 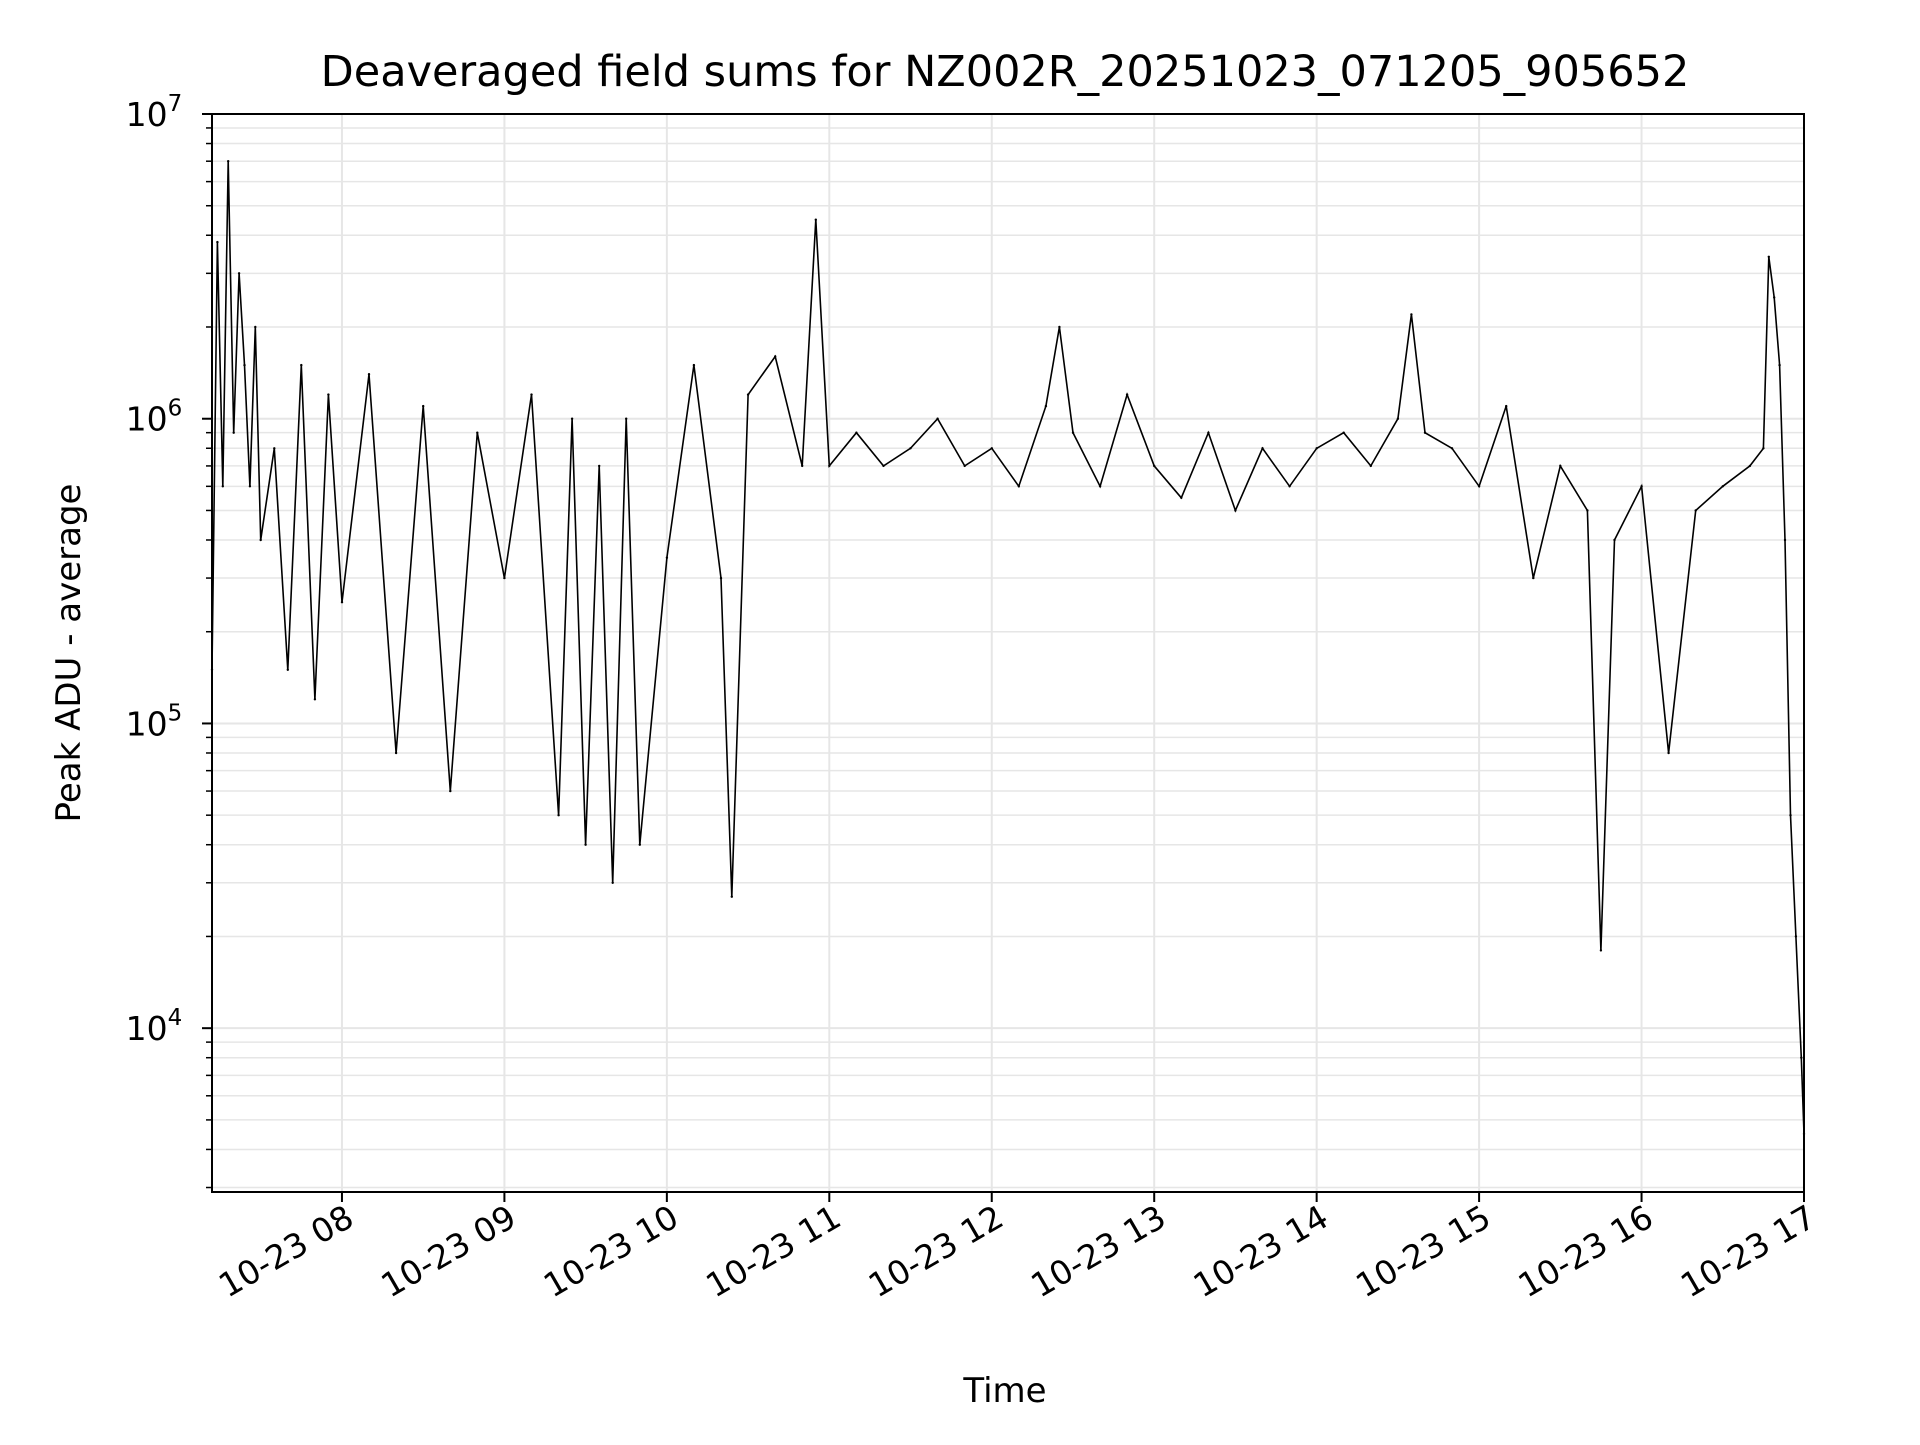 I want to click on y-tick-exponent: 5, so click(x=175, y=713).